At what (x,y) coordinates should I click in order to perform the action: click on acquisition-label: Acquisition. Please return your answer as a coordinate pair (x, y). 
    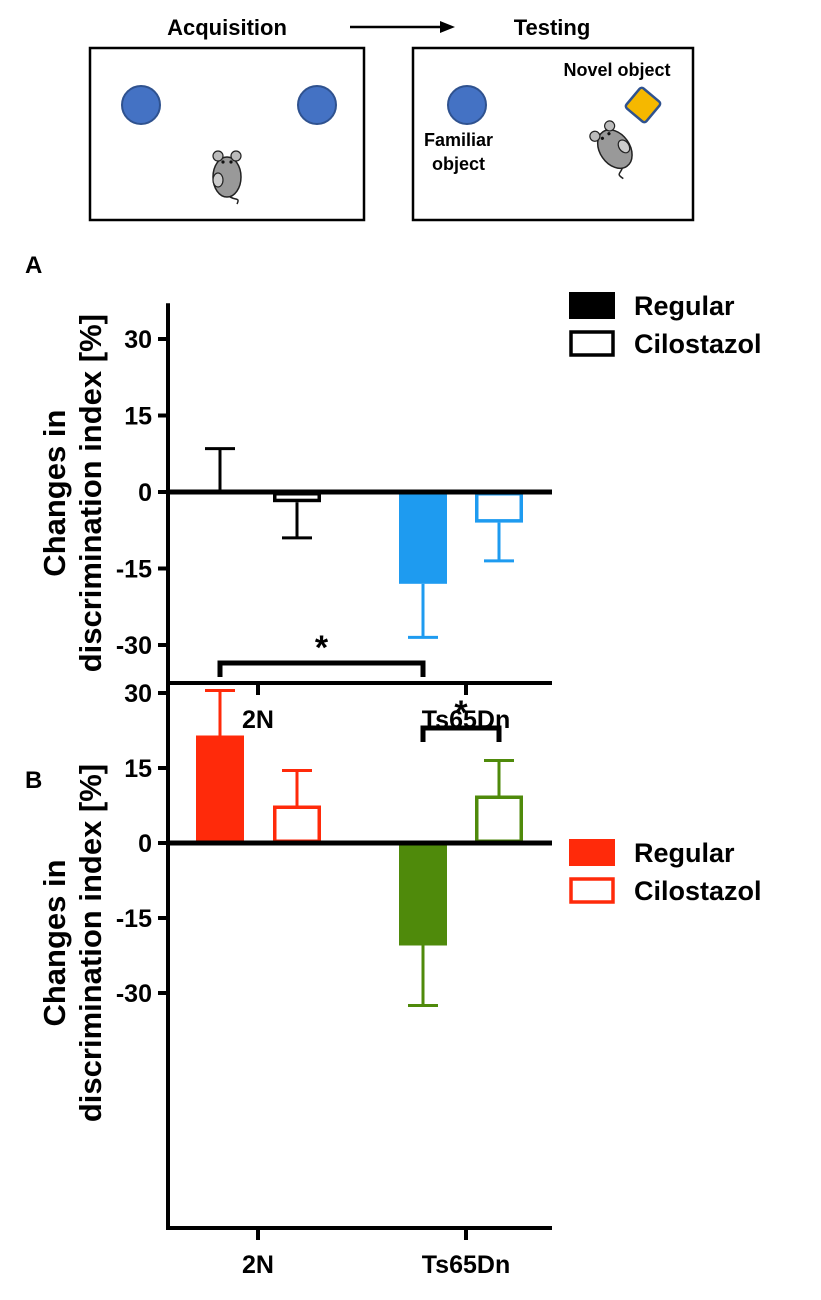
    Looking at the image, I should click on (227, 27).